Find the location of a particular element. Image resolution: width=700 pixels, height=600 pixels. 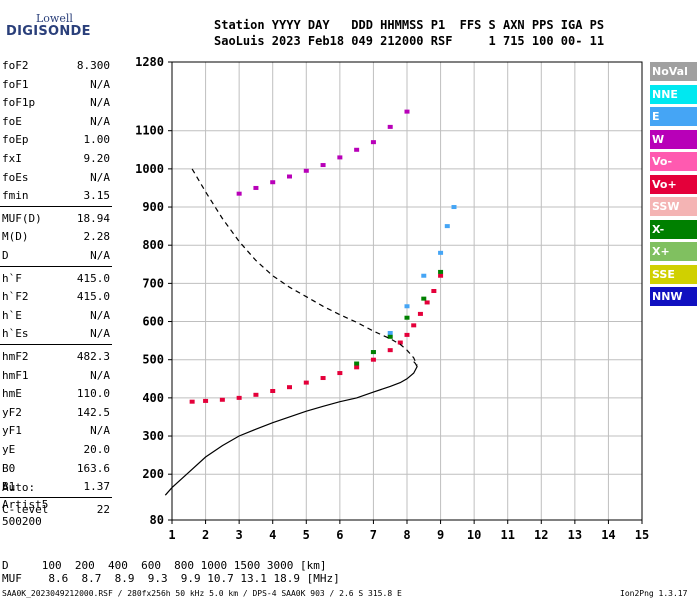

param-value: 1.37 is located at coordinates (97, 487).